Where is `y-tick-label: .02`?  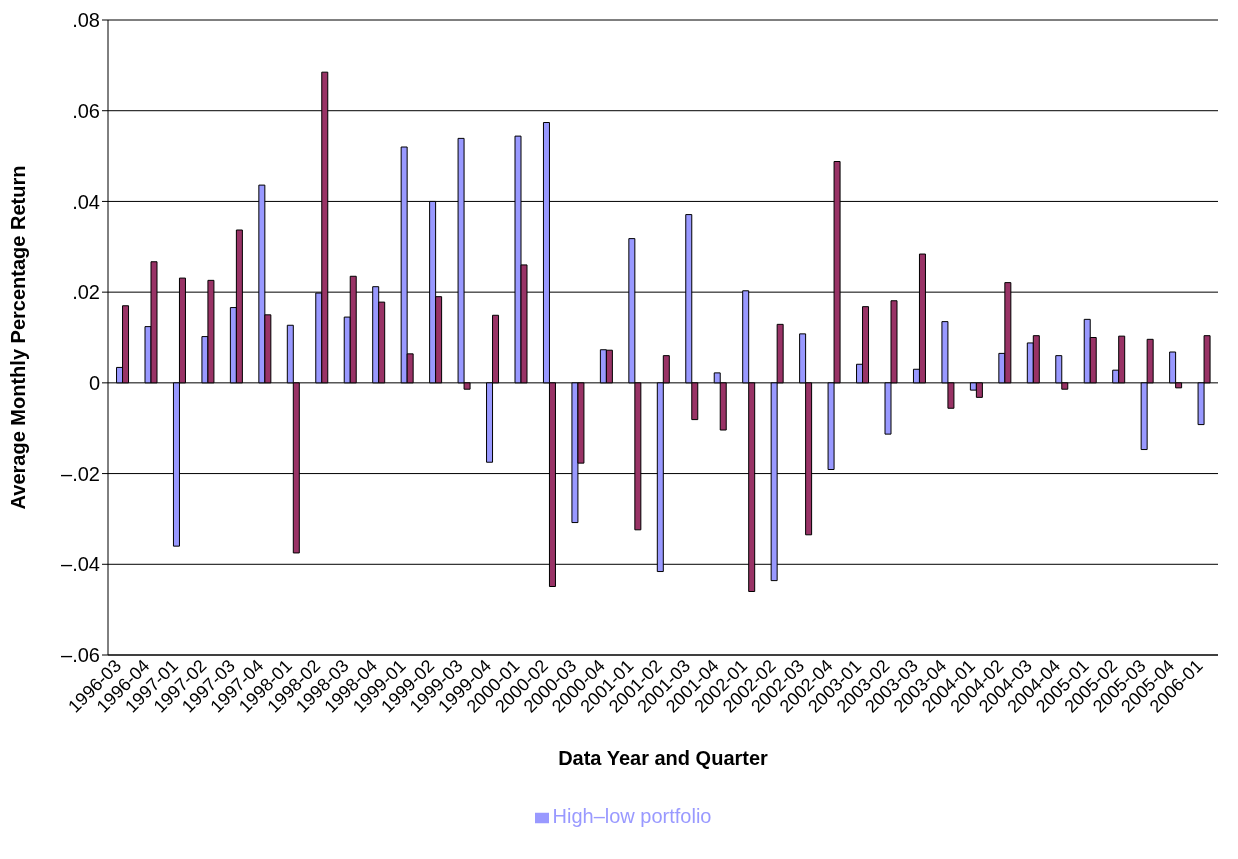 y-tick-label: .02 is located at coordinates (86, 292).